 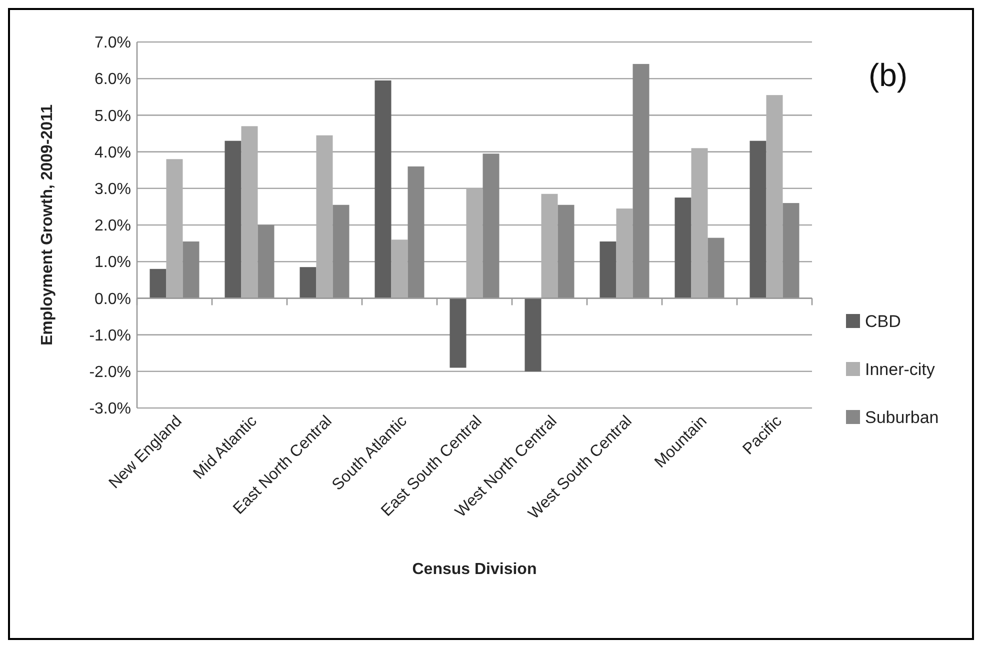 I want to click on y-tick-label: 0.0%, so click(x=112, y=299).